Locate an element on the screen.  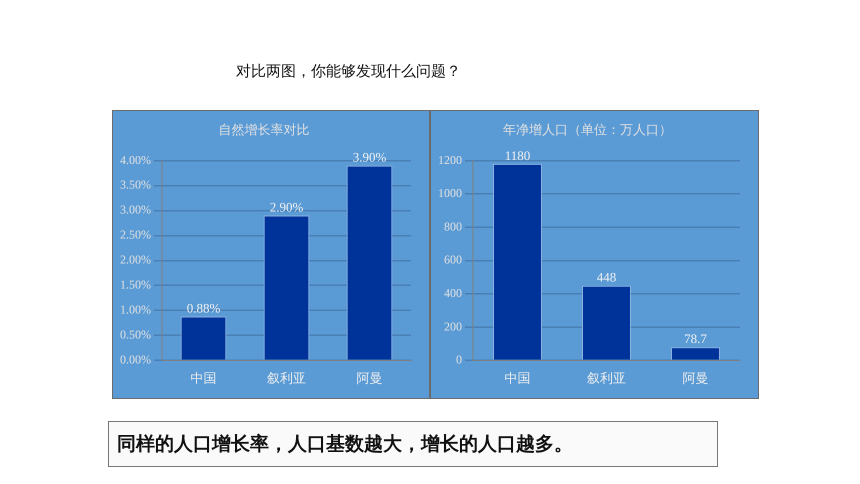
y-tick-label: 4.00% is located at coordinates (135, 159).